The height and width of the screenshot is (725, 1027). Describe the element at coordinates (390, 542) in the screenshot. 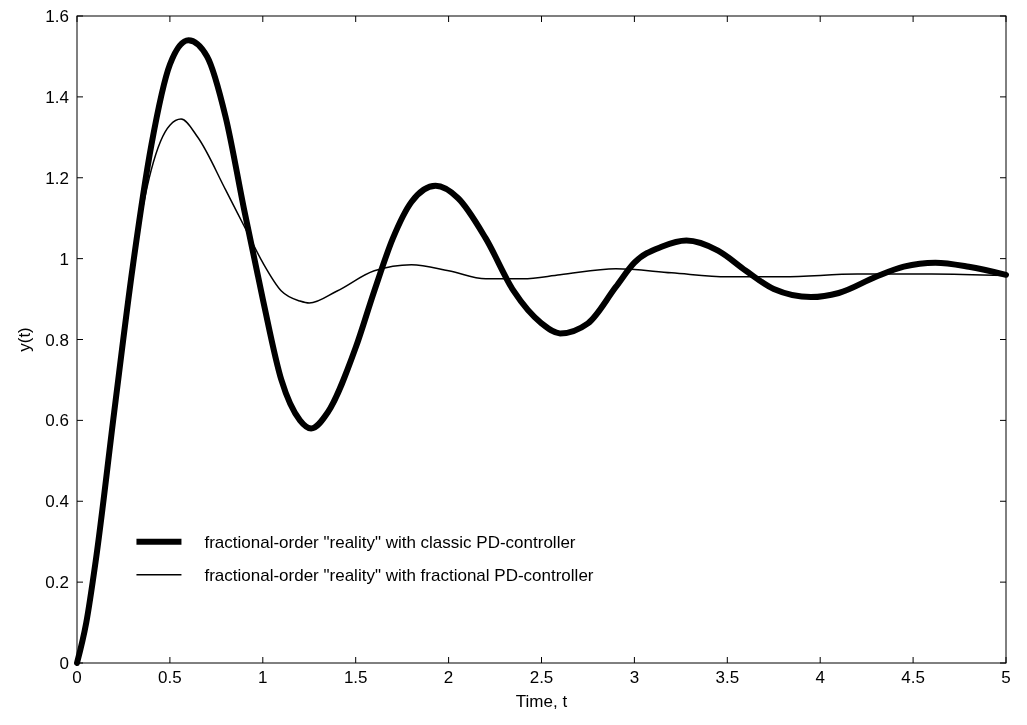

I see `legend-label: fractional-order "reality" with classic PD-controller` at that location.